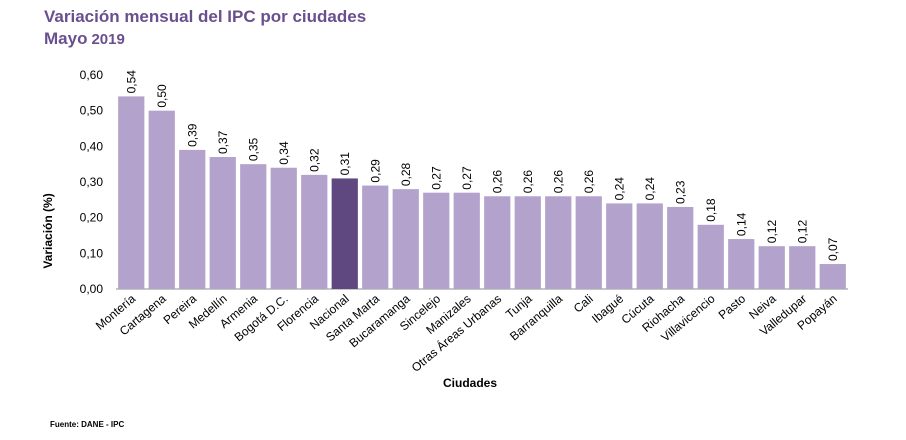  I want to click on data-label: 0,39, so click(192, 135).